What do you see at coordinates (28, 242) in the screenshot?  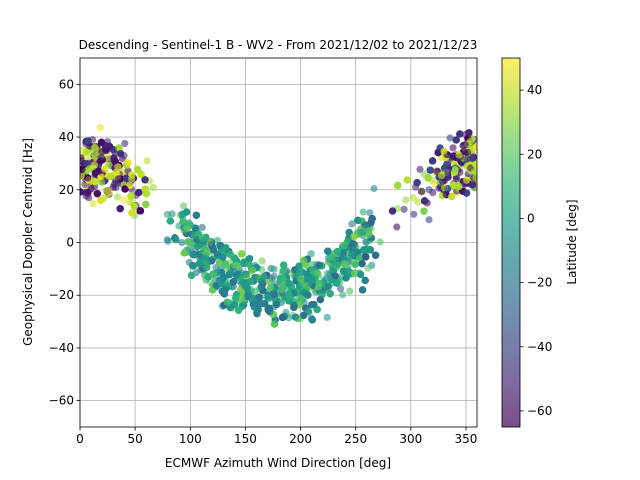 I see `y-axis-label: Geophysical Doppler Centroid [Hz]` at bounding box center [28, 242].